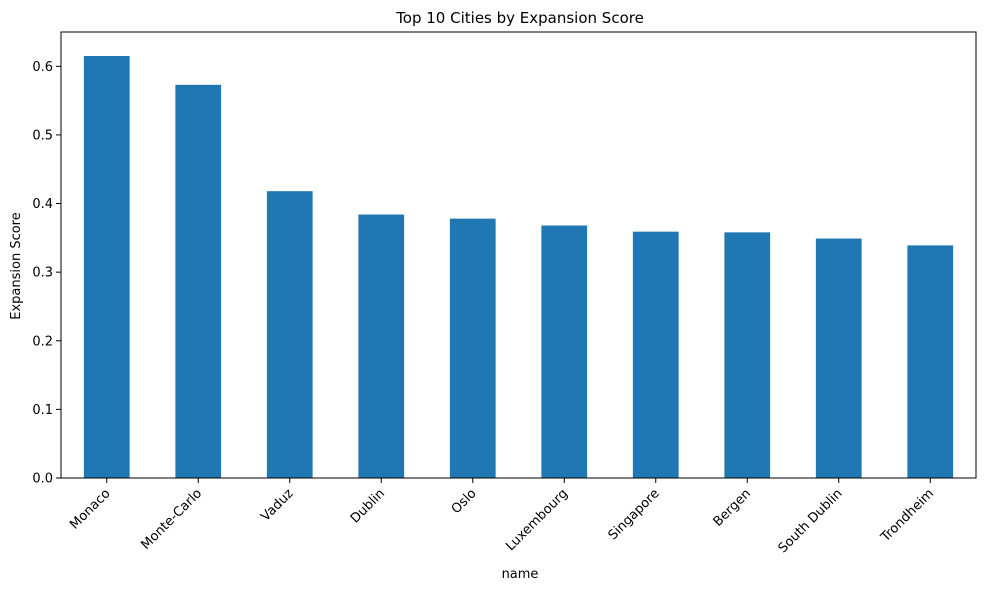 The width and height of the screenshot is (989, 594). What do you see at coordinates (472, 348) in the screenshot?
I see `bar-oslo` at bounding box center [472, 348].